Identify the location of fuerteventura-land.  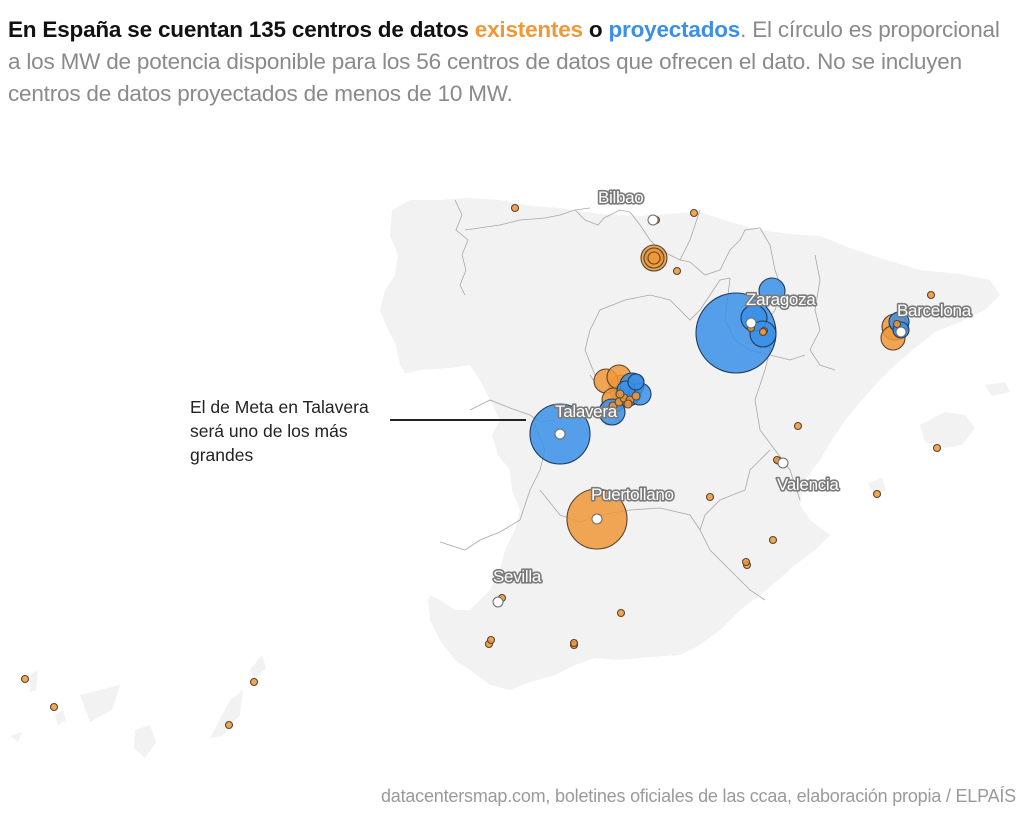
(226, 714).